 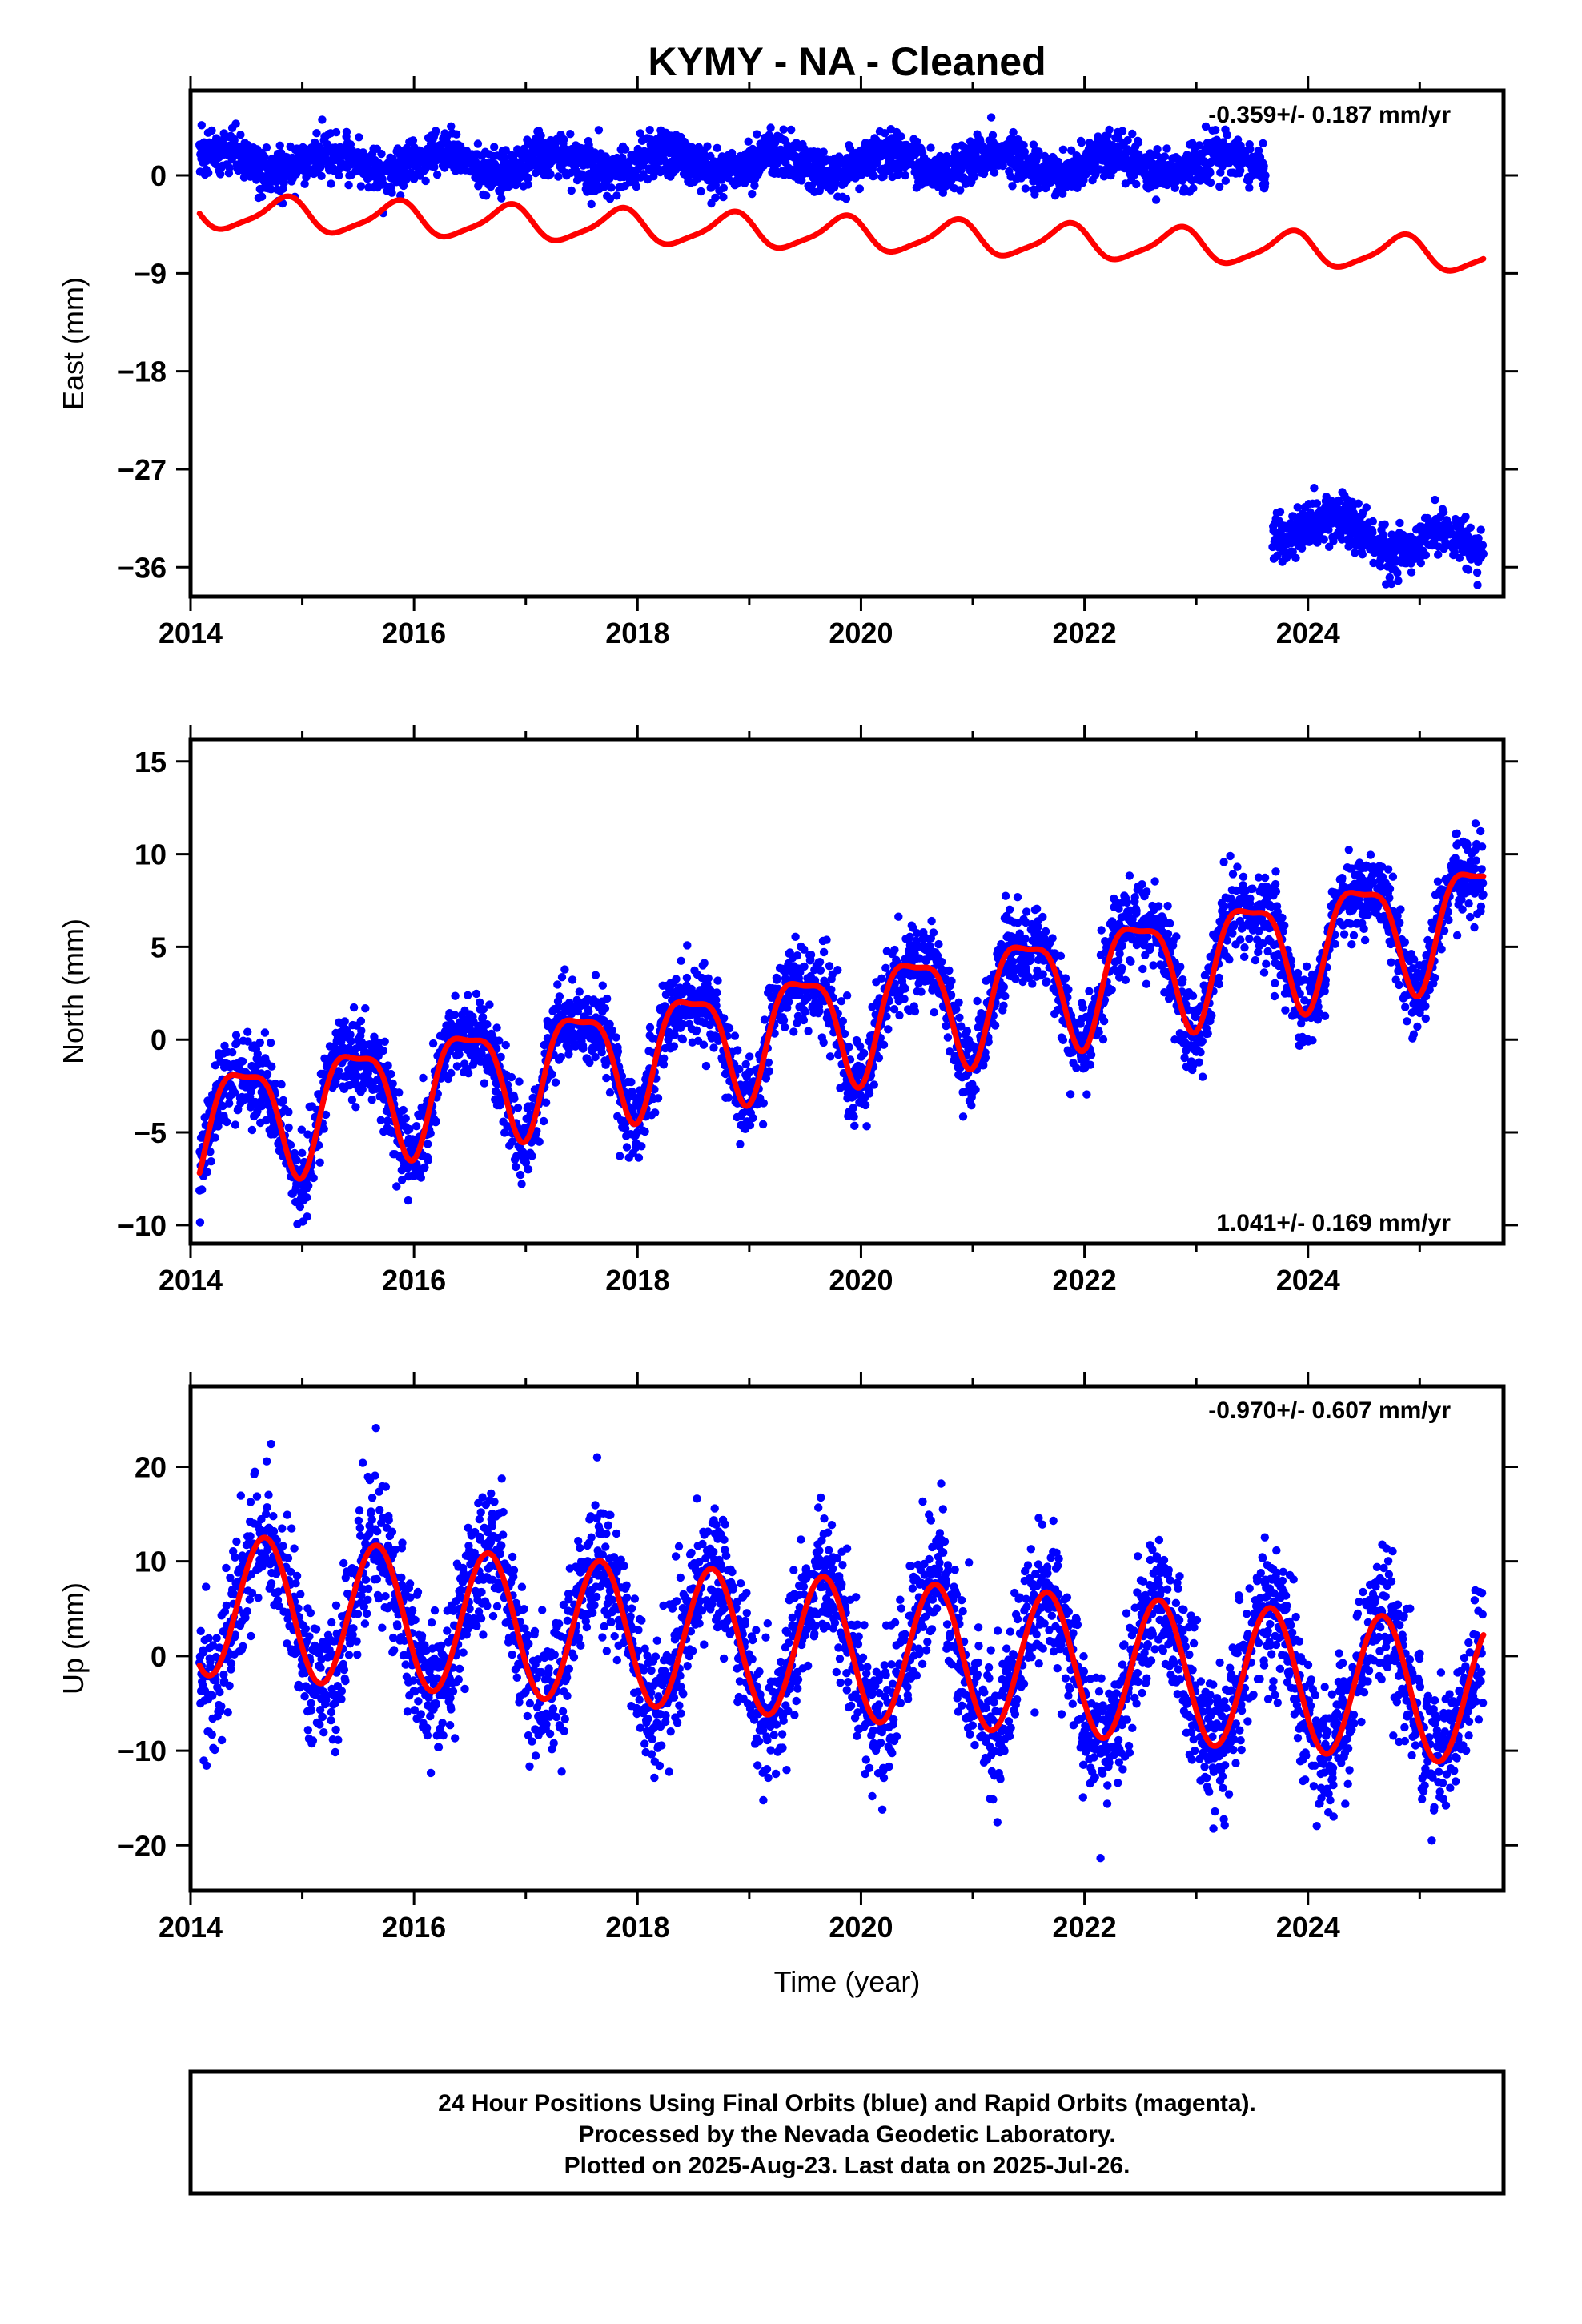 What do you see at coordinates (414, 633) in the screenshot?
I see `east-x-tick-label: 2016` at bounding box center [414, 633].